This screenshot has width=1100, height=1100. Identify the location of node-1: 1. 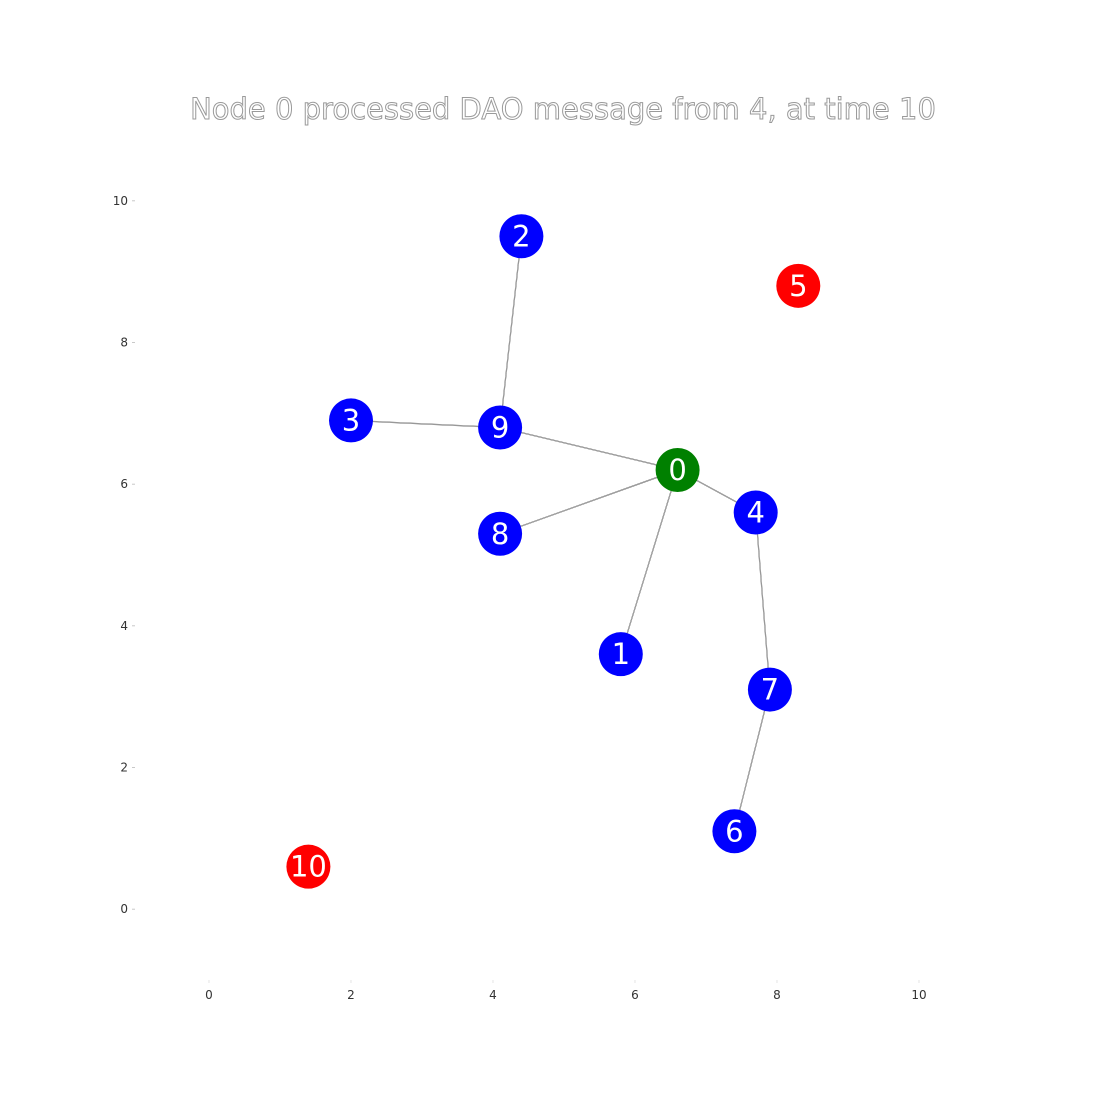
(620, 654).